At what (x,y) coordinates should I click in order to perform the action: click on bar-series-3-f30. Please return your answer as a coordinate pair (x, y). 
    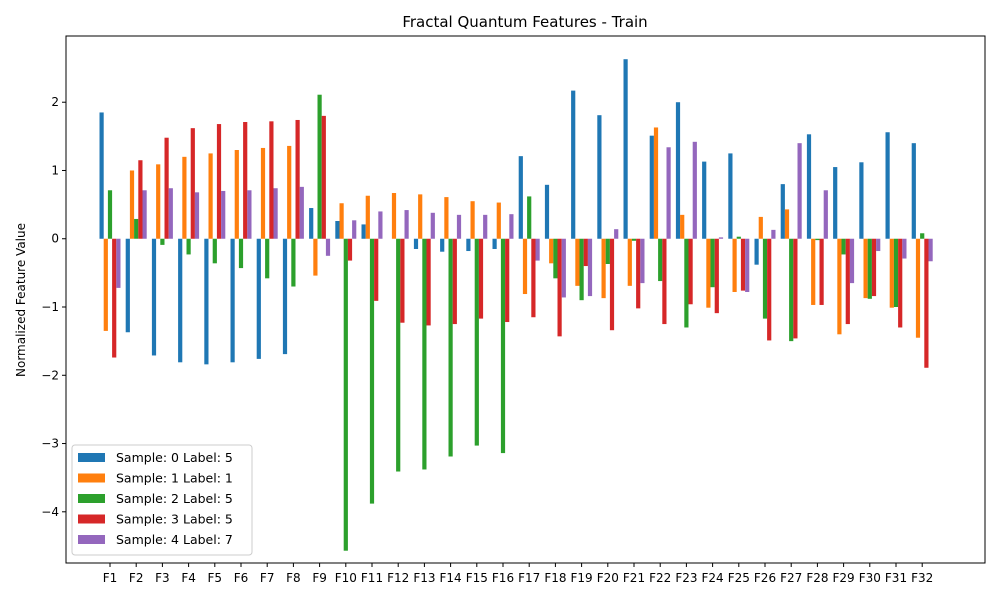
    Looking at the image, I should click on (874, 267).